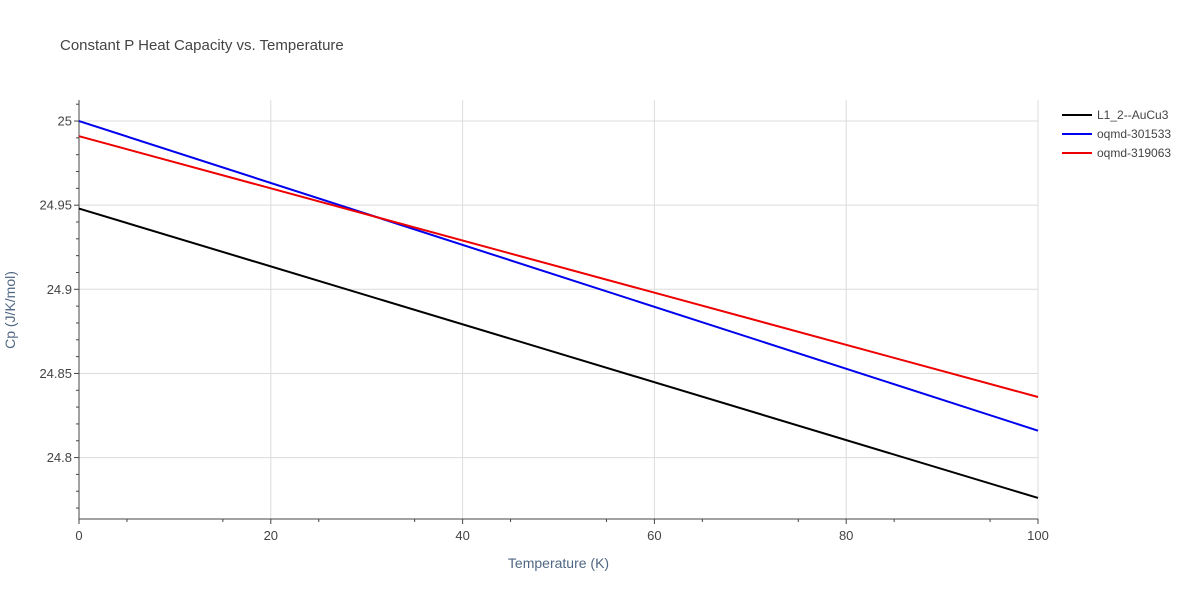 This screenshot has width=1200, height=605. I want to click on legend-label: oqmd-301533, so click(1134, 134).